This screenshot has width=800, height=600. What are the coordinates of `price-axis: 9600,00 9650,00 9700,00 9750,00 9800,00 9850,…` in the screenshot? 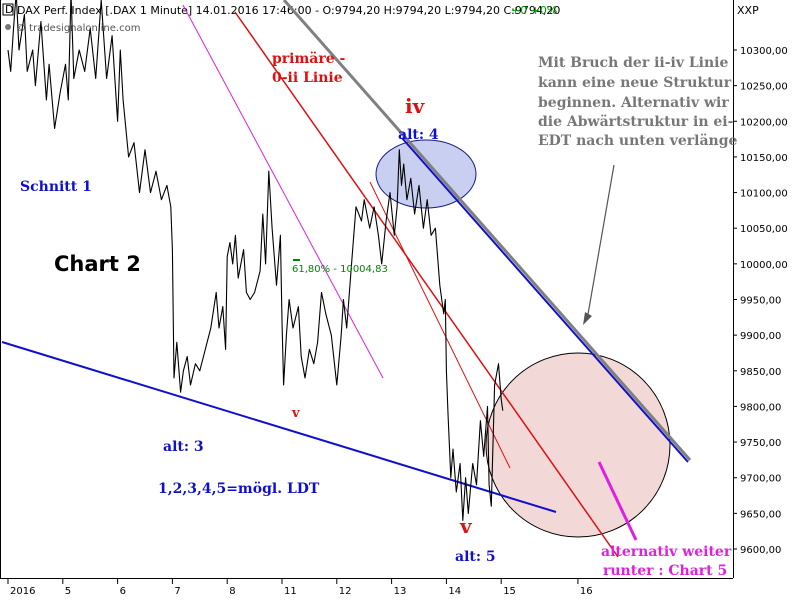 It's located at (760, 301).